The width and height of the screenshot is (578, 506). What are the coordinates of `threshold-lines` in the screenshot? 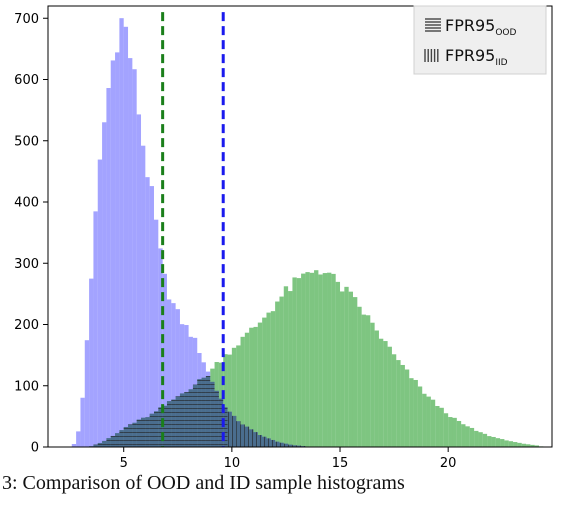 It's located at (193, 229).